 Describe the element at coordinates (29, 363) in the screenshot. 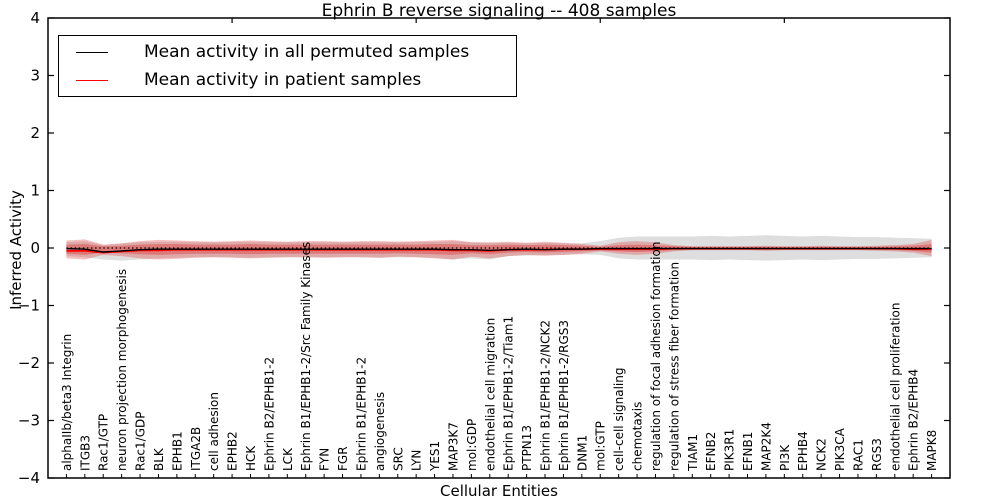

I see `y-tick-label: −2` at that location.